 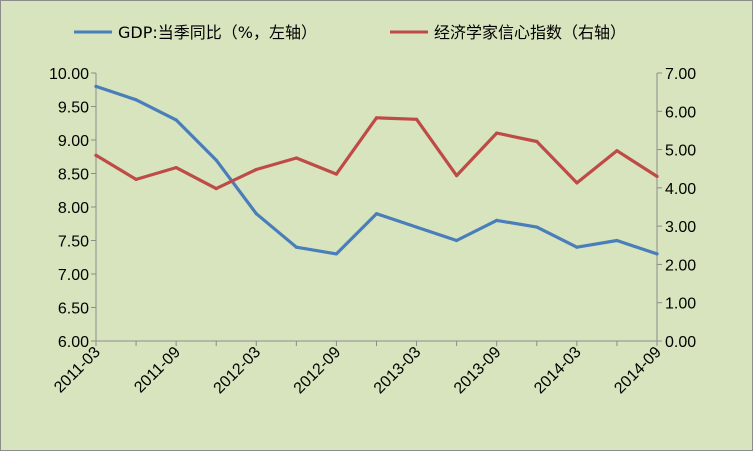 What do you see at coordinates (558, 371) in the screenshot?
I see `x-tick-label: 2014-03` at bounding box center [558, 371].